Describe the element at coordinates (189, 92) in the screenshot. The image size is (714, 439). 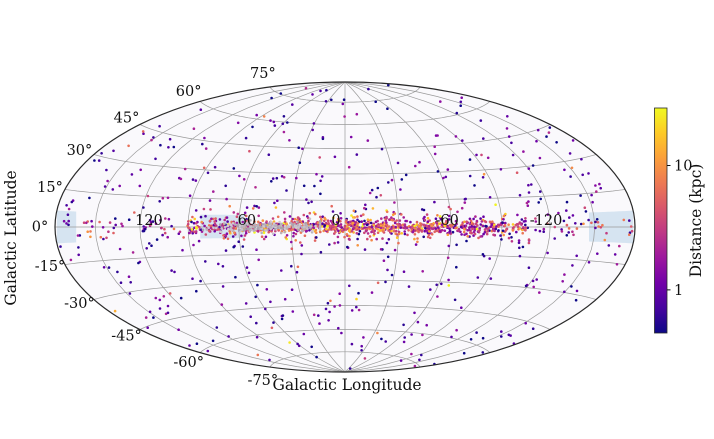
I see `latitude-tick-label: 60°` at that location.